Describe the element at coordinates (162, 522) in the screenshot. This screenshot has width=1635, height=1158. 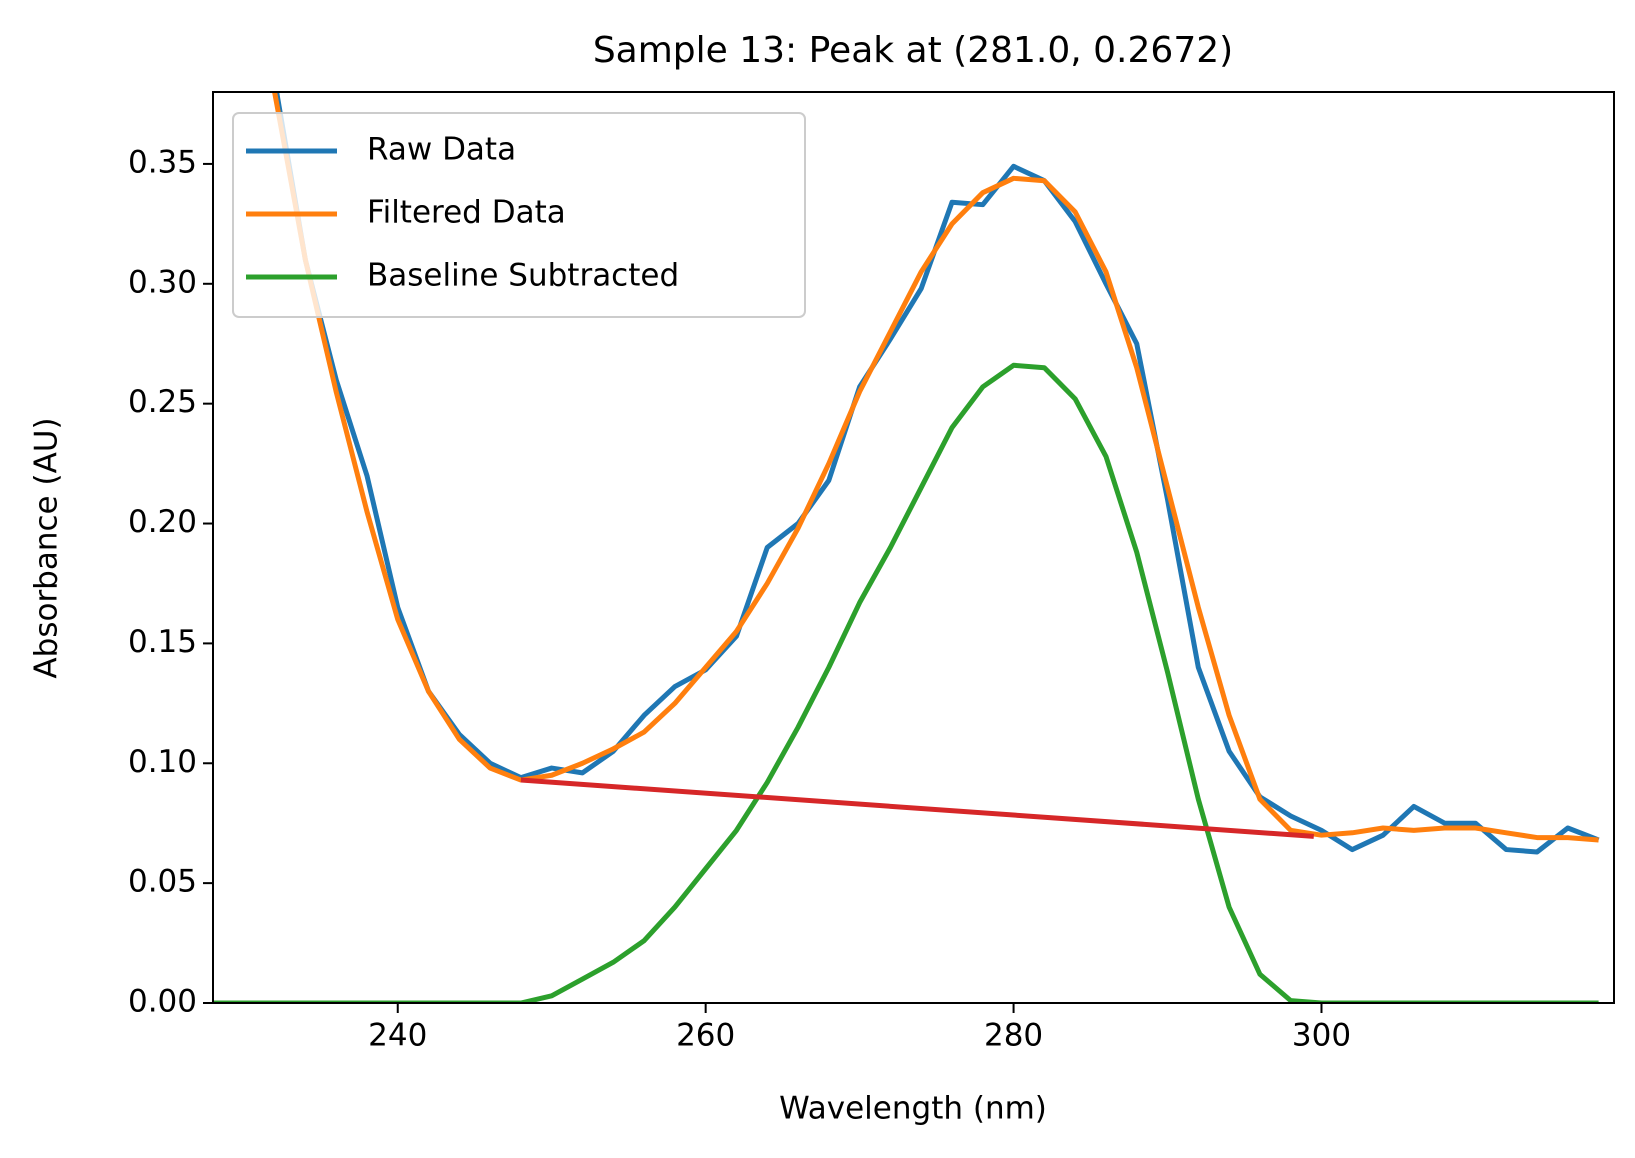
I see `y-tick-label: 0.20` at that location.